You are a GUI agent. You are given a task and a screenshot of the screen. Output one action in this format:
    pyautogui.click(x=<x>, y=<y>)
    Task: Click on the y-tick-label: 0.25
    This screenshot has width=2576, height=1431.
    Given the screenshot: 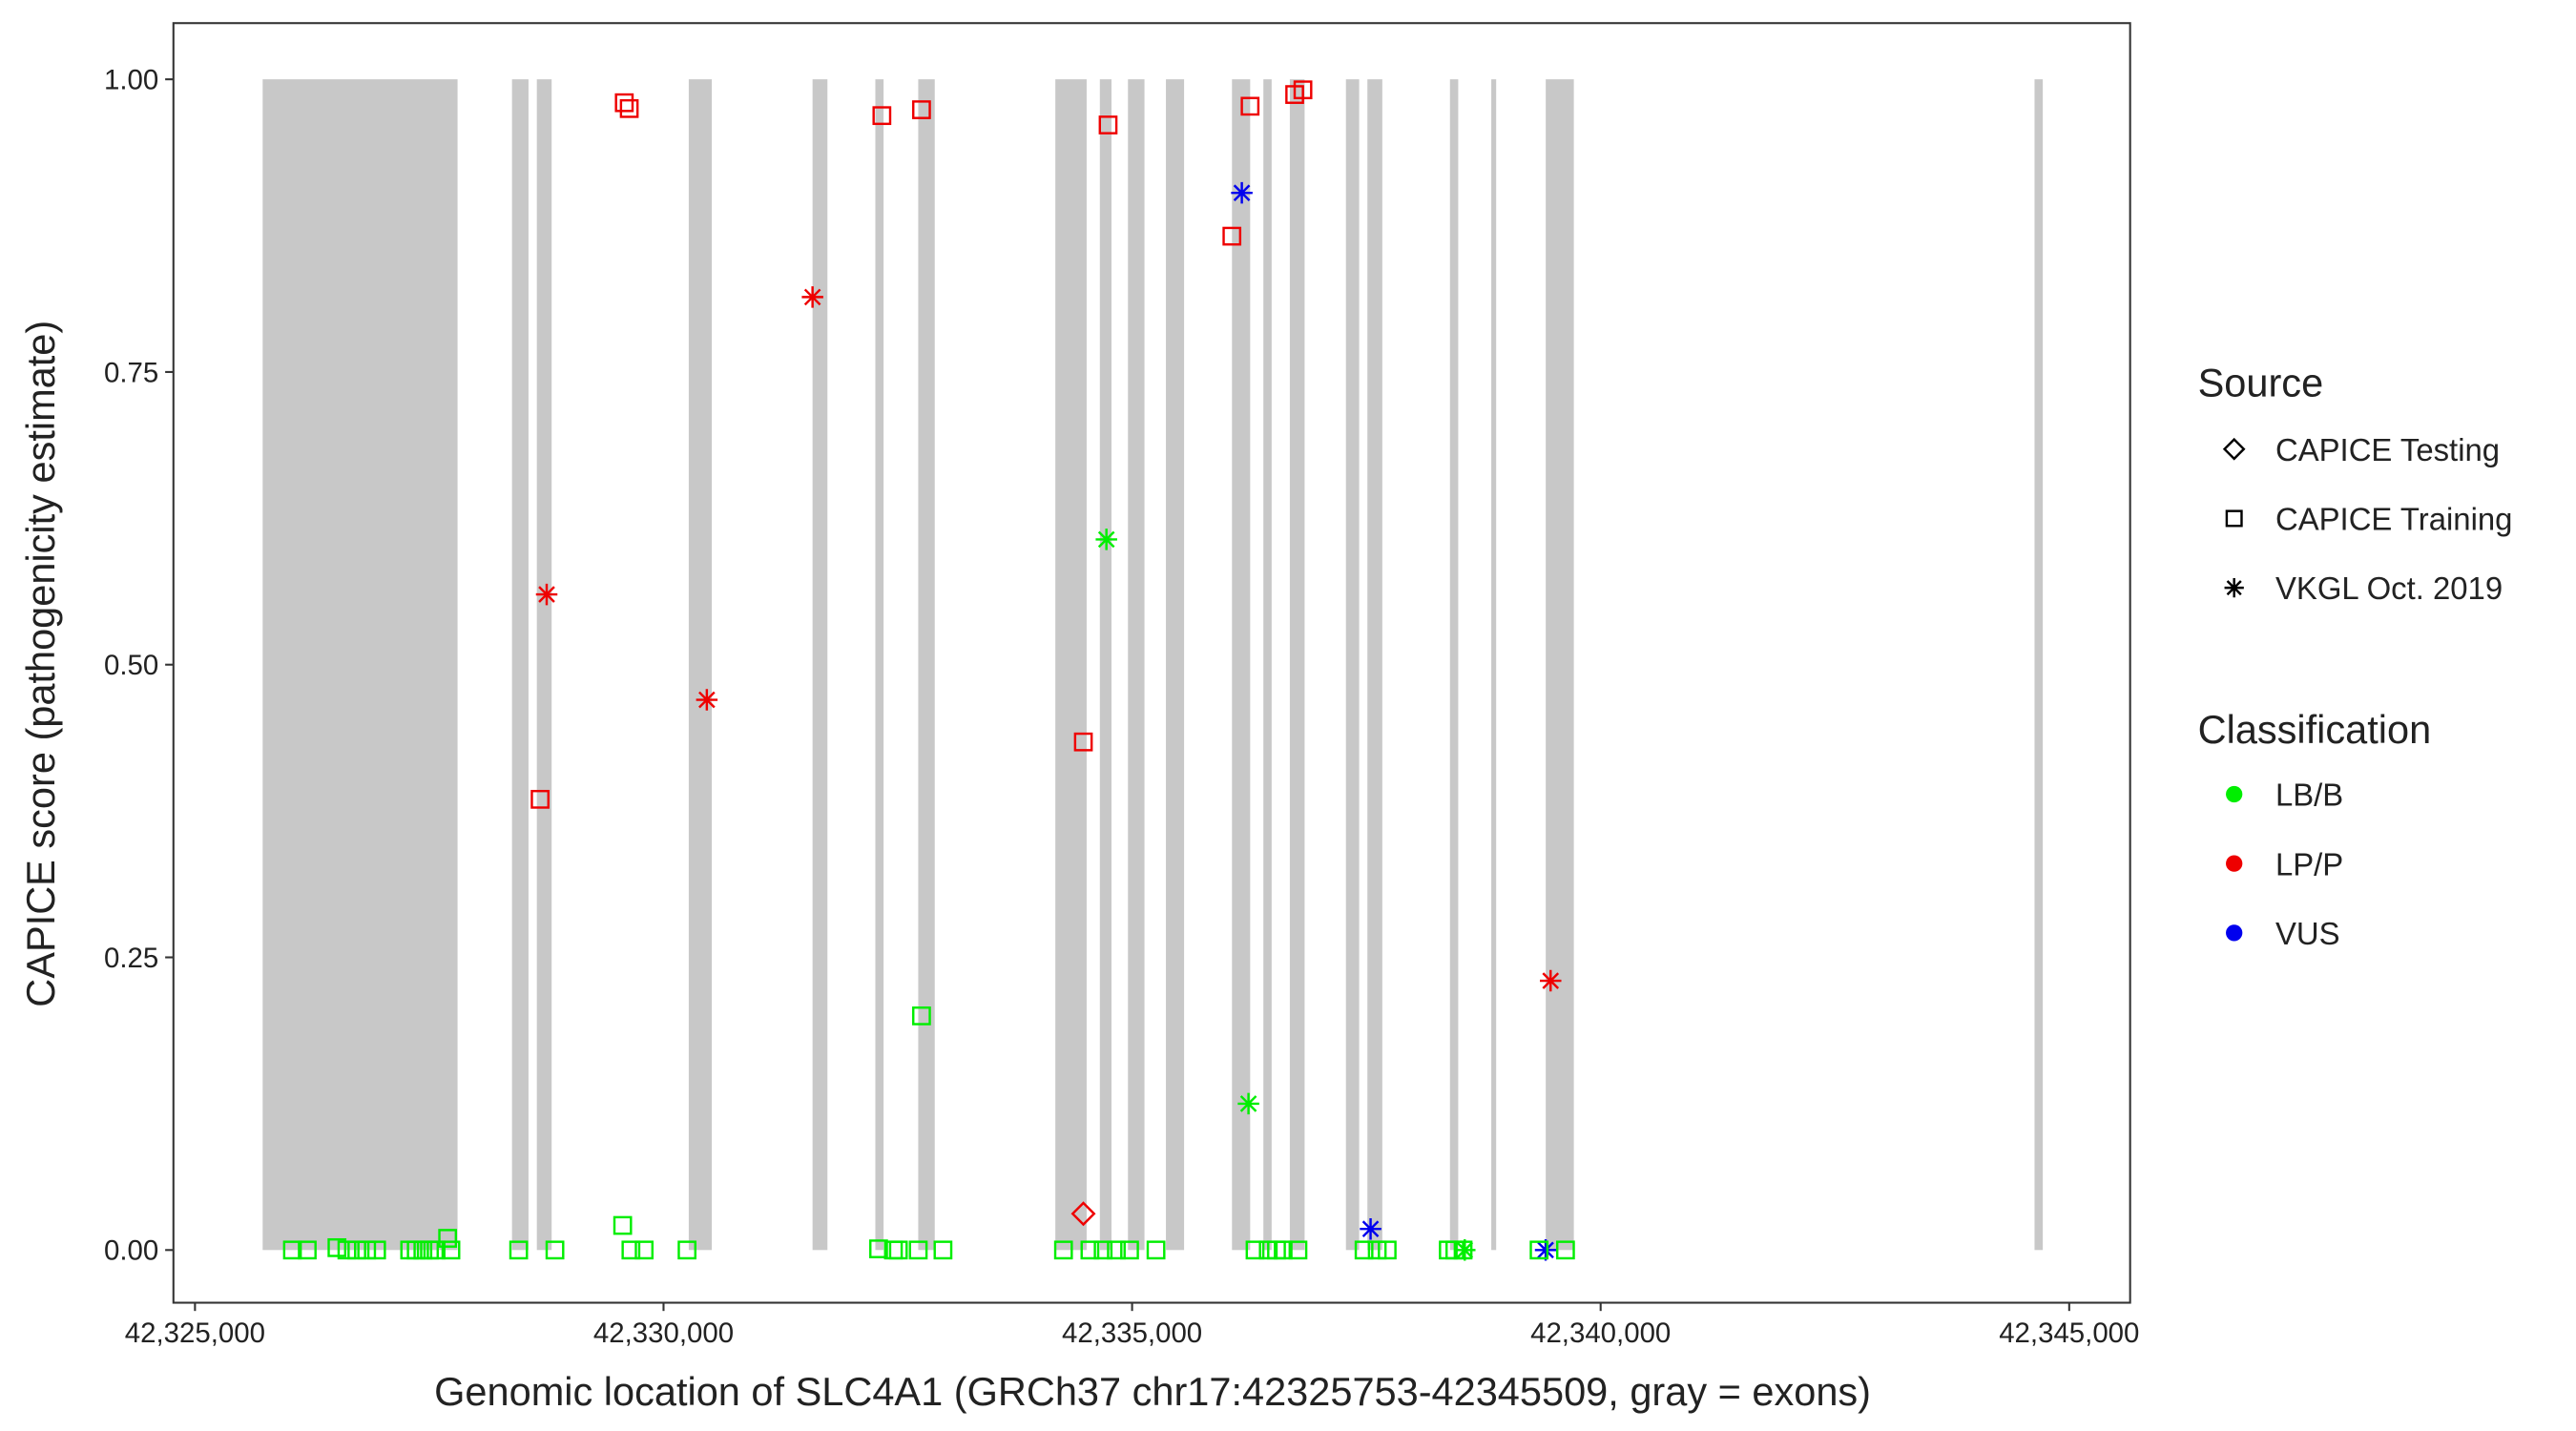 What is the action you would take?
    pyautogui.click(x=131, y=958)
    